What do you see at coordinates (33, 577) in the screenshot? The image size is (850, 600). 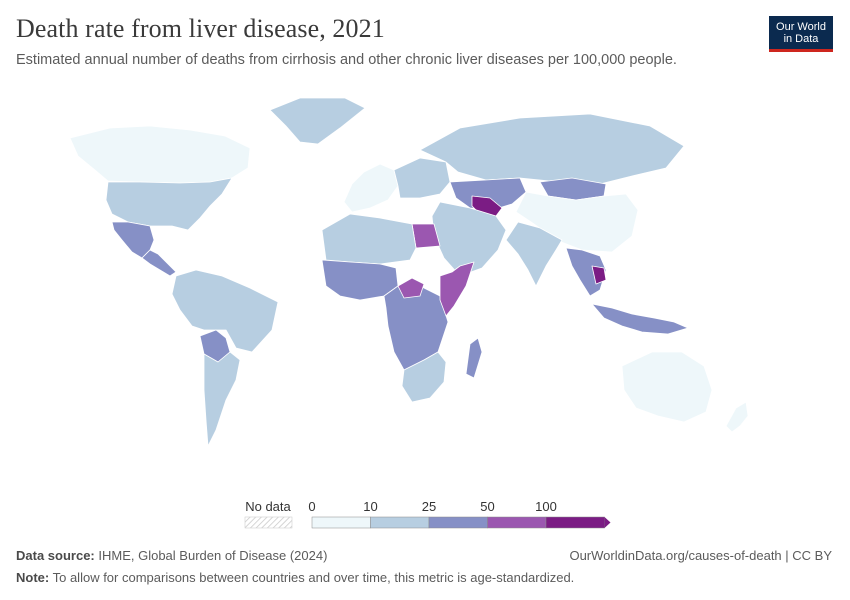 I see `note-label: Note:` at bounding box center [33, 577].